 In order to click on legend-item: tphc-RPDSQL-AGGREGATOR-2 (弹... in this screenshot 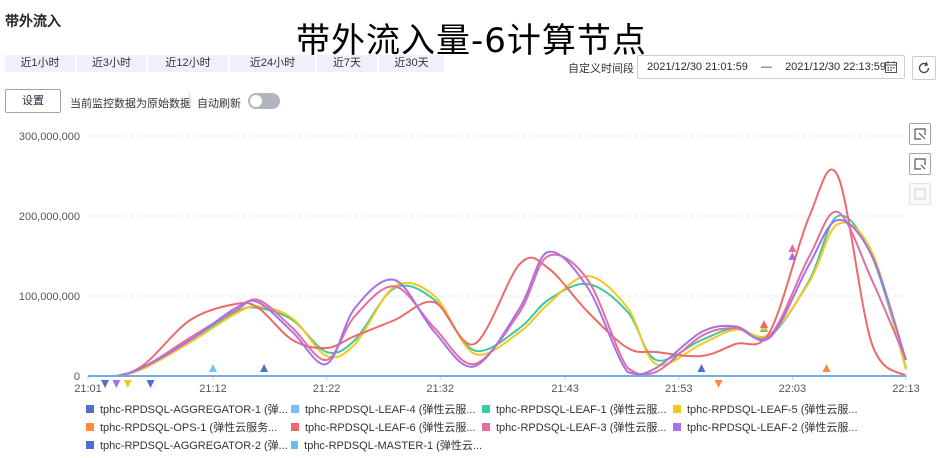, I will do `click(188, 445)`.